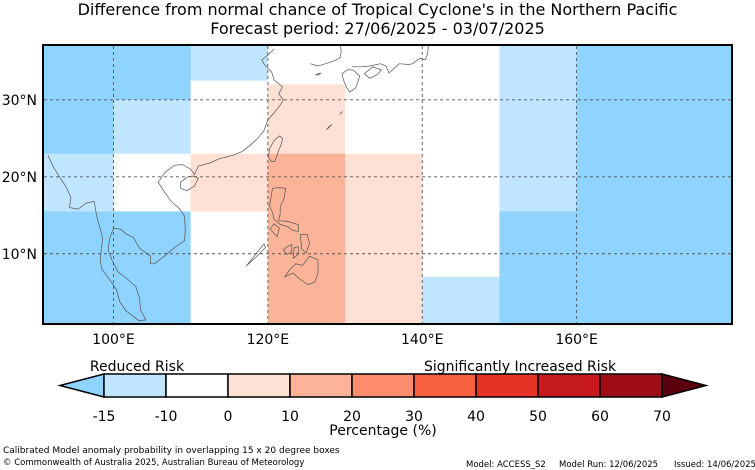 This screenshot has width=755, height=470. I want to click on colorbar-left-label: Reduced Risk, so click(137, 367).